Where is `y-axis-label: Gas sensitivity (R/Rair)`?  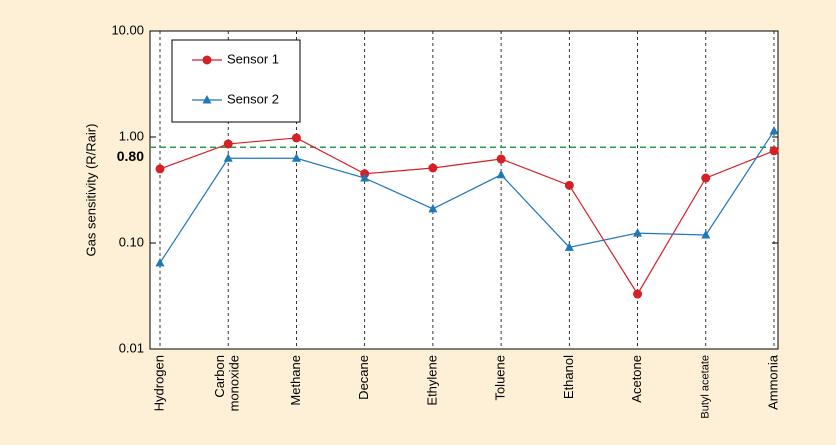
y-axis-label: Gas sensitivity (R/Rair) is located at coordinates (90, 190).